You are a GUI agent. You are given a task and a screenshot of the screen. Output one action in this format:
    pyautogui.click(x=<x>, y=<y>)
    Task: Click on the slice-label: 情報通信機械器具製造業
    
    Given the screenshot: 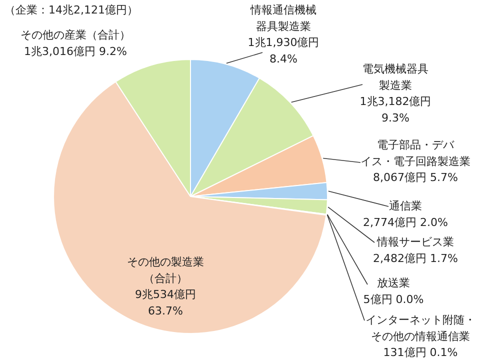 What is the action you would take?
    pyautogui.click(x=283, y=18)
    